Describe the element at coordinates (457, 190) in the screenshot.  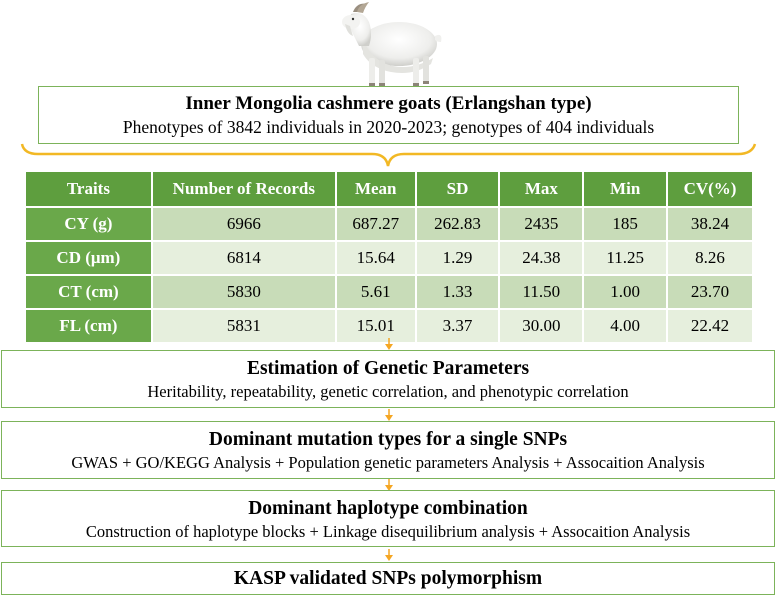
I see `column-header: SD` at that location.